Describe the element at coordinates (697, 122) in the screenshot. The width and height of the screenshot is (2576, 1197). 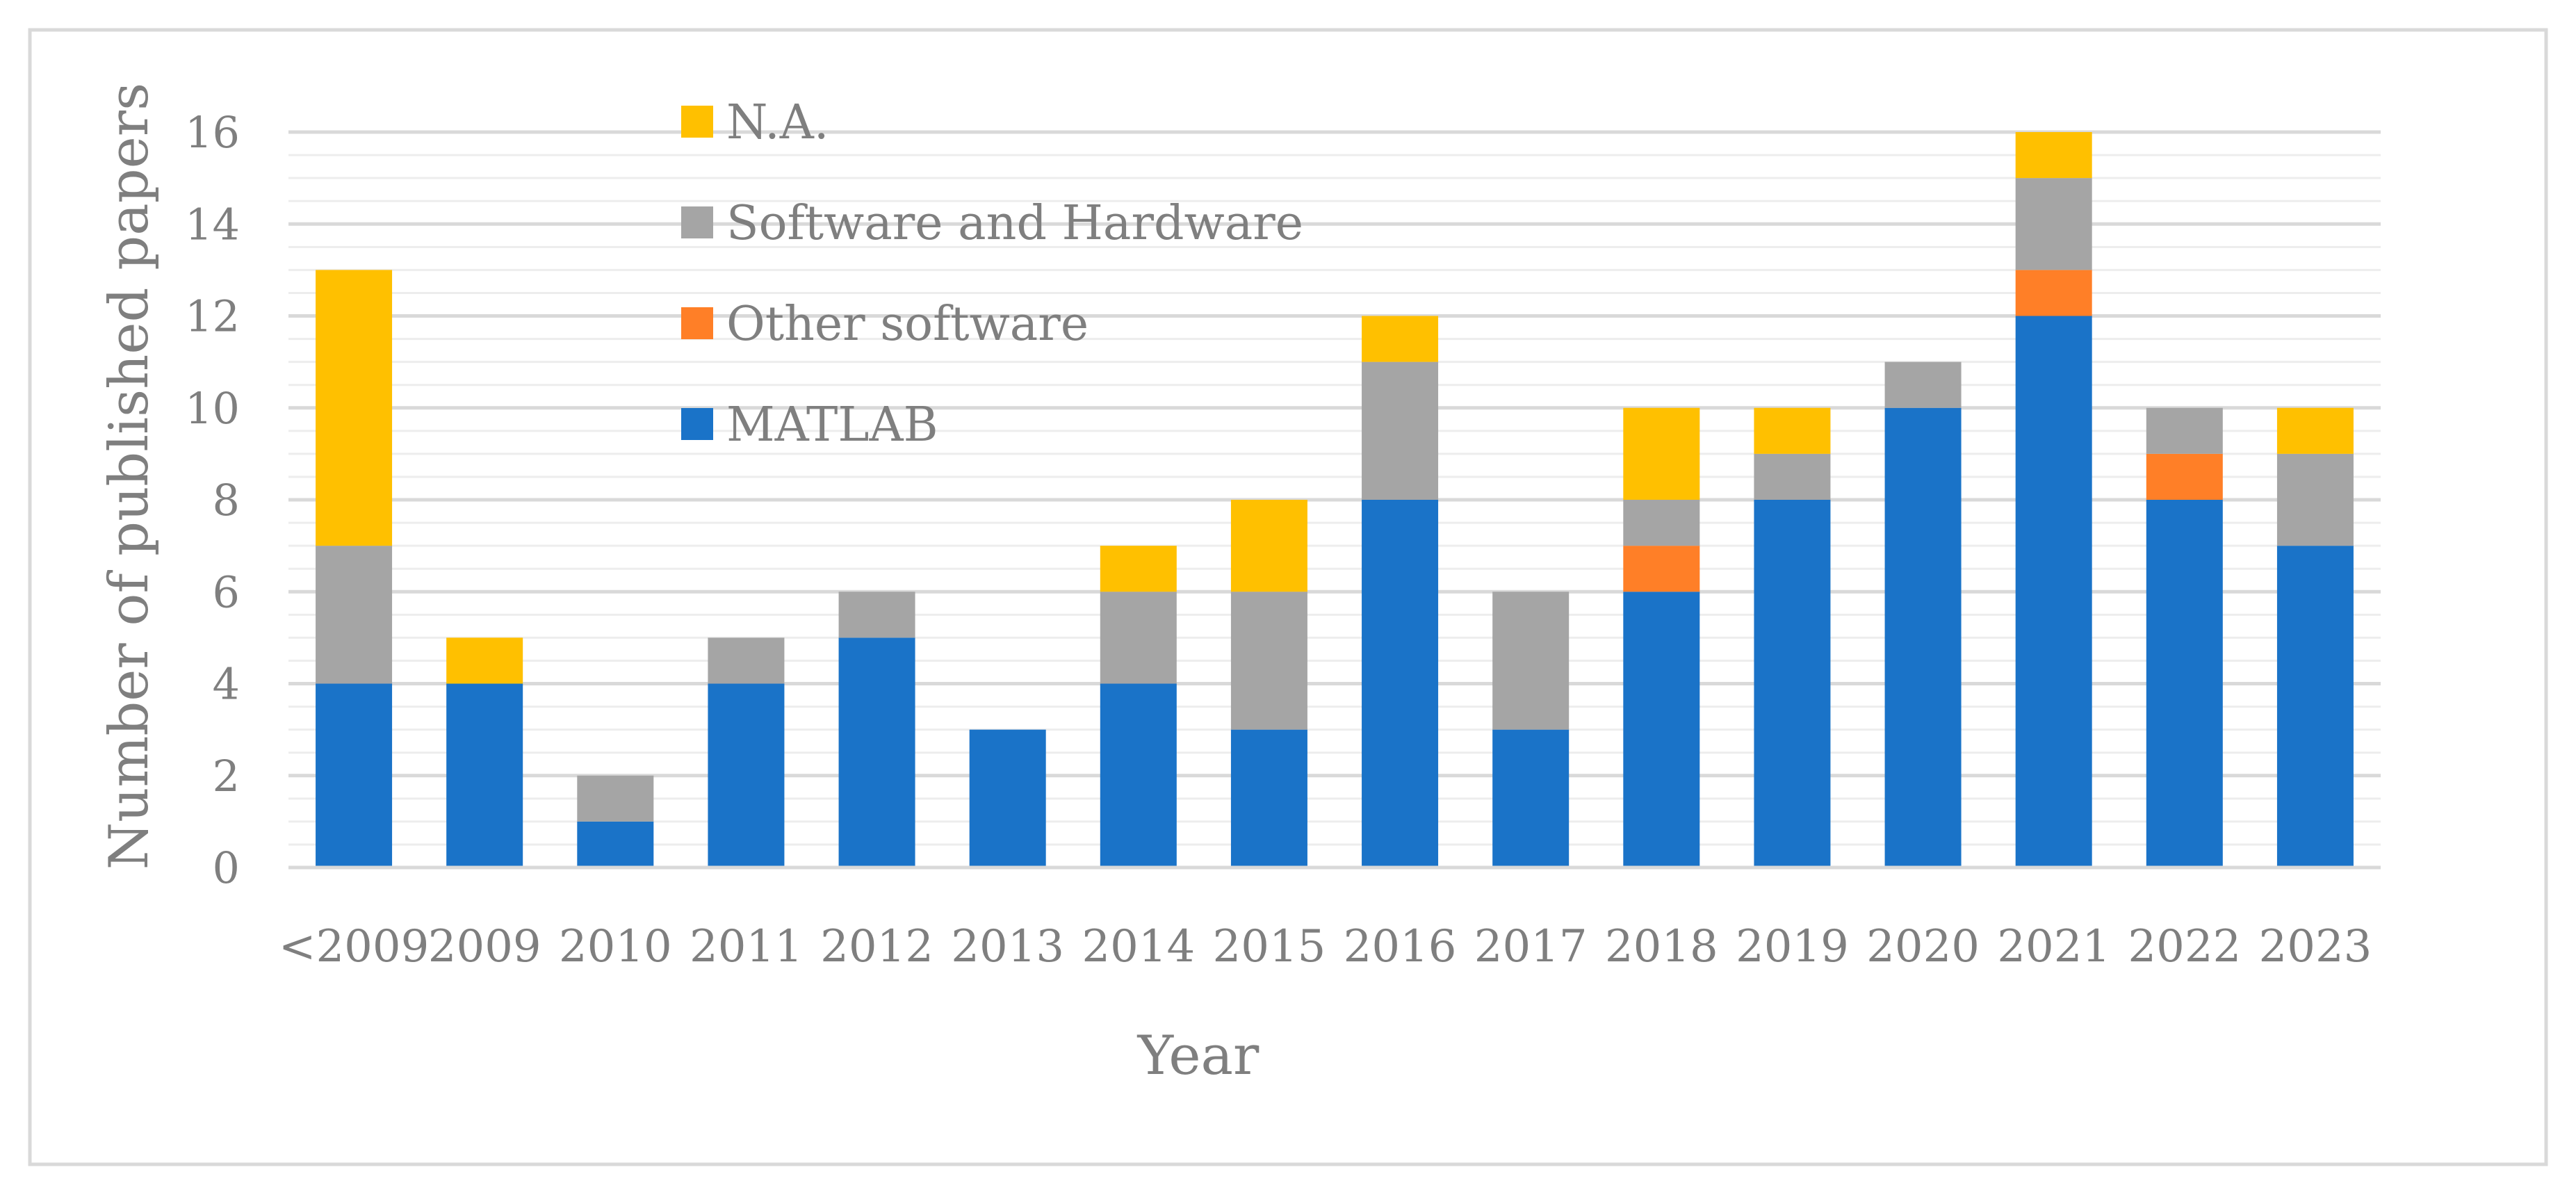
I see `legend-swatch-n-a` at that location.